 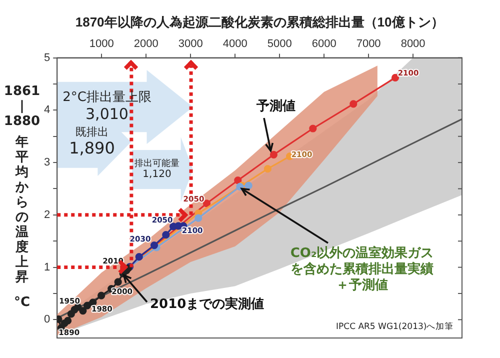 What do you see at coordinates (362, 268) in the screenshot?
I see `annotation: CO₂以外の温室効果ガスを含めた累積排出量実績＋予測値` at bounding box center [362, 268].